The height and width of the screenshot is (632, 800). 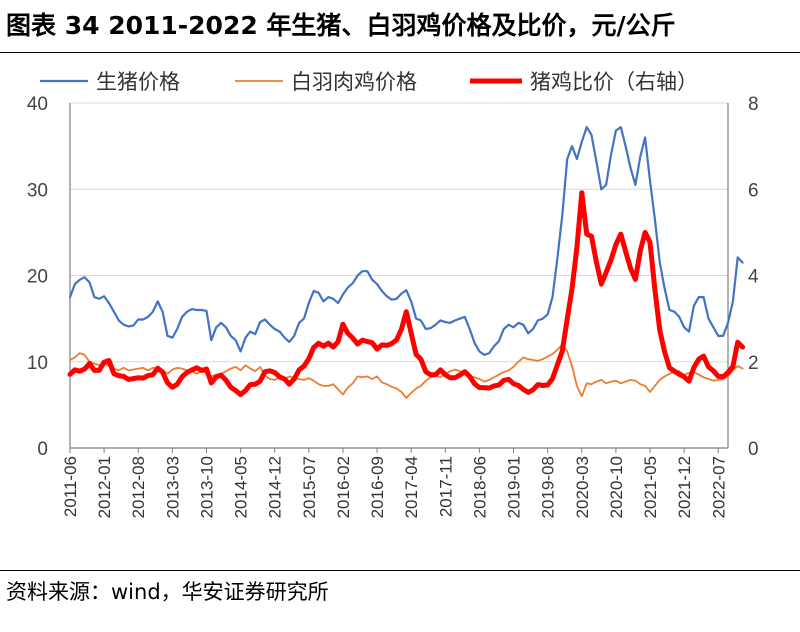 What do you see at coordinates (37, 277) in the screenshot?
I see `y-left-tick-label: 20` at bounding box center [37, 277].